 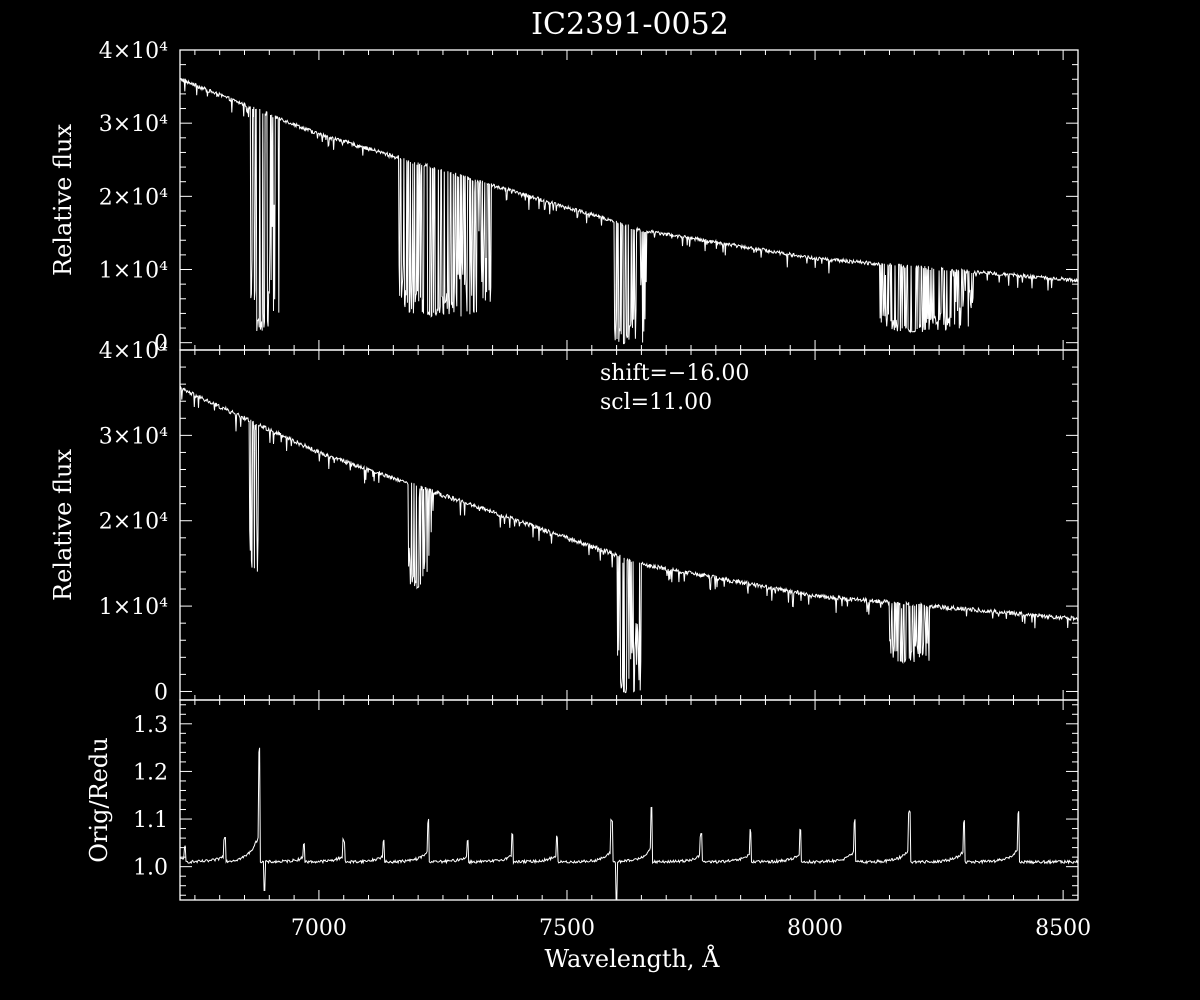 I want to click on y-tick-label: 1.0, so click(x=150, y=868).